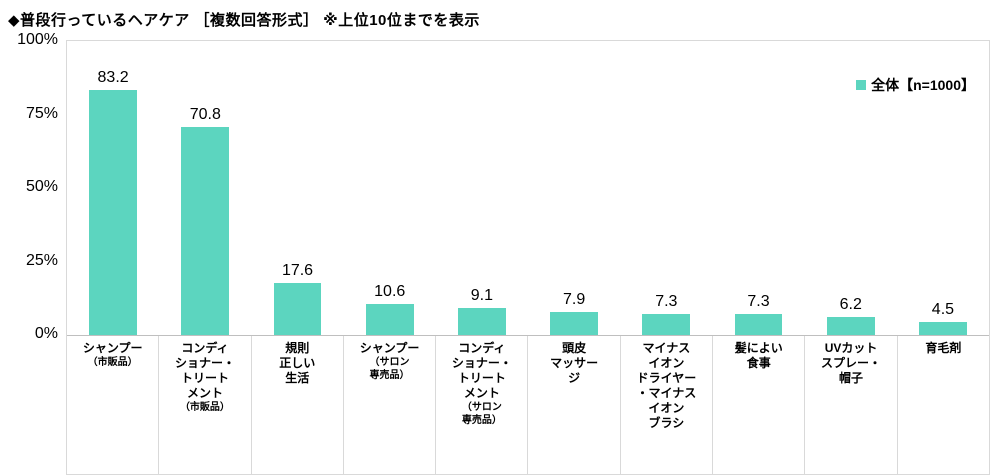 The width and height of the screenshot is (1000, 475). What do you see at coordinates (851, 315) in the screenshot?
I see `bar-column: 6.2` at bounding box center [851, 315].